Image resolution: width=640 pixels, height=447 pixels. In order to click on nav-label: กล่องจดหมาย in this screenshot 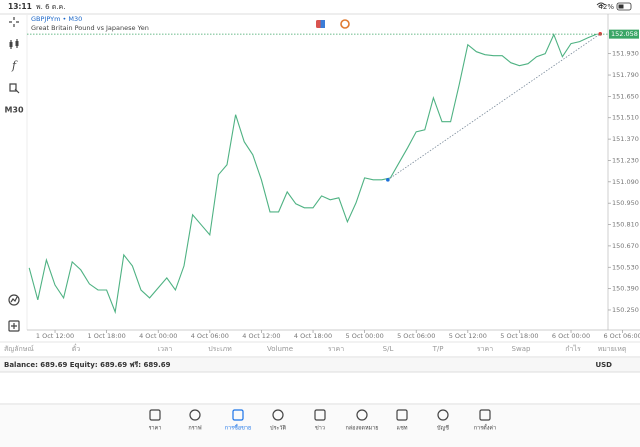, I will do `click(361, 429)`.